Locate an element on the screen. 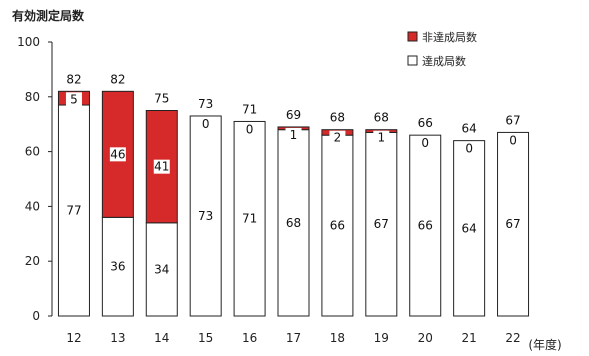  label-non-achieved-19: 1 is located at coordinates (381, 138).